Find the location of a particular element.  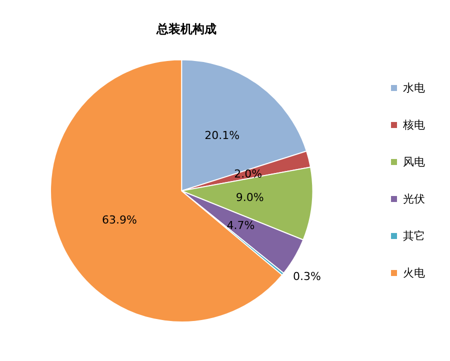

data-label: 20.1% is located at coordinates (222, 135).